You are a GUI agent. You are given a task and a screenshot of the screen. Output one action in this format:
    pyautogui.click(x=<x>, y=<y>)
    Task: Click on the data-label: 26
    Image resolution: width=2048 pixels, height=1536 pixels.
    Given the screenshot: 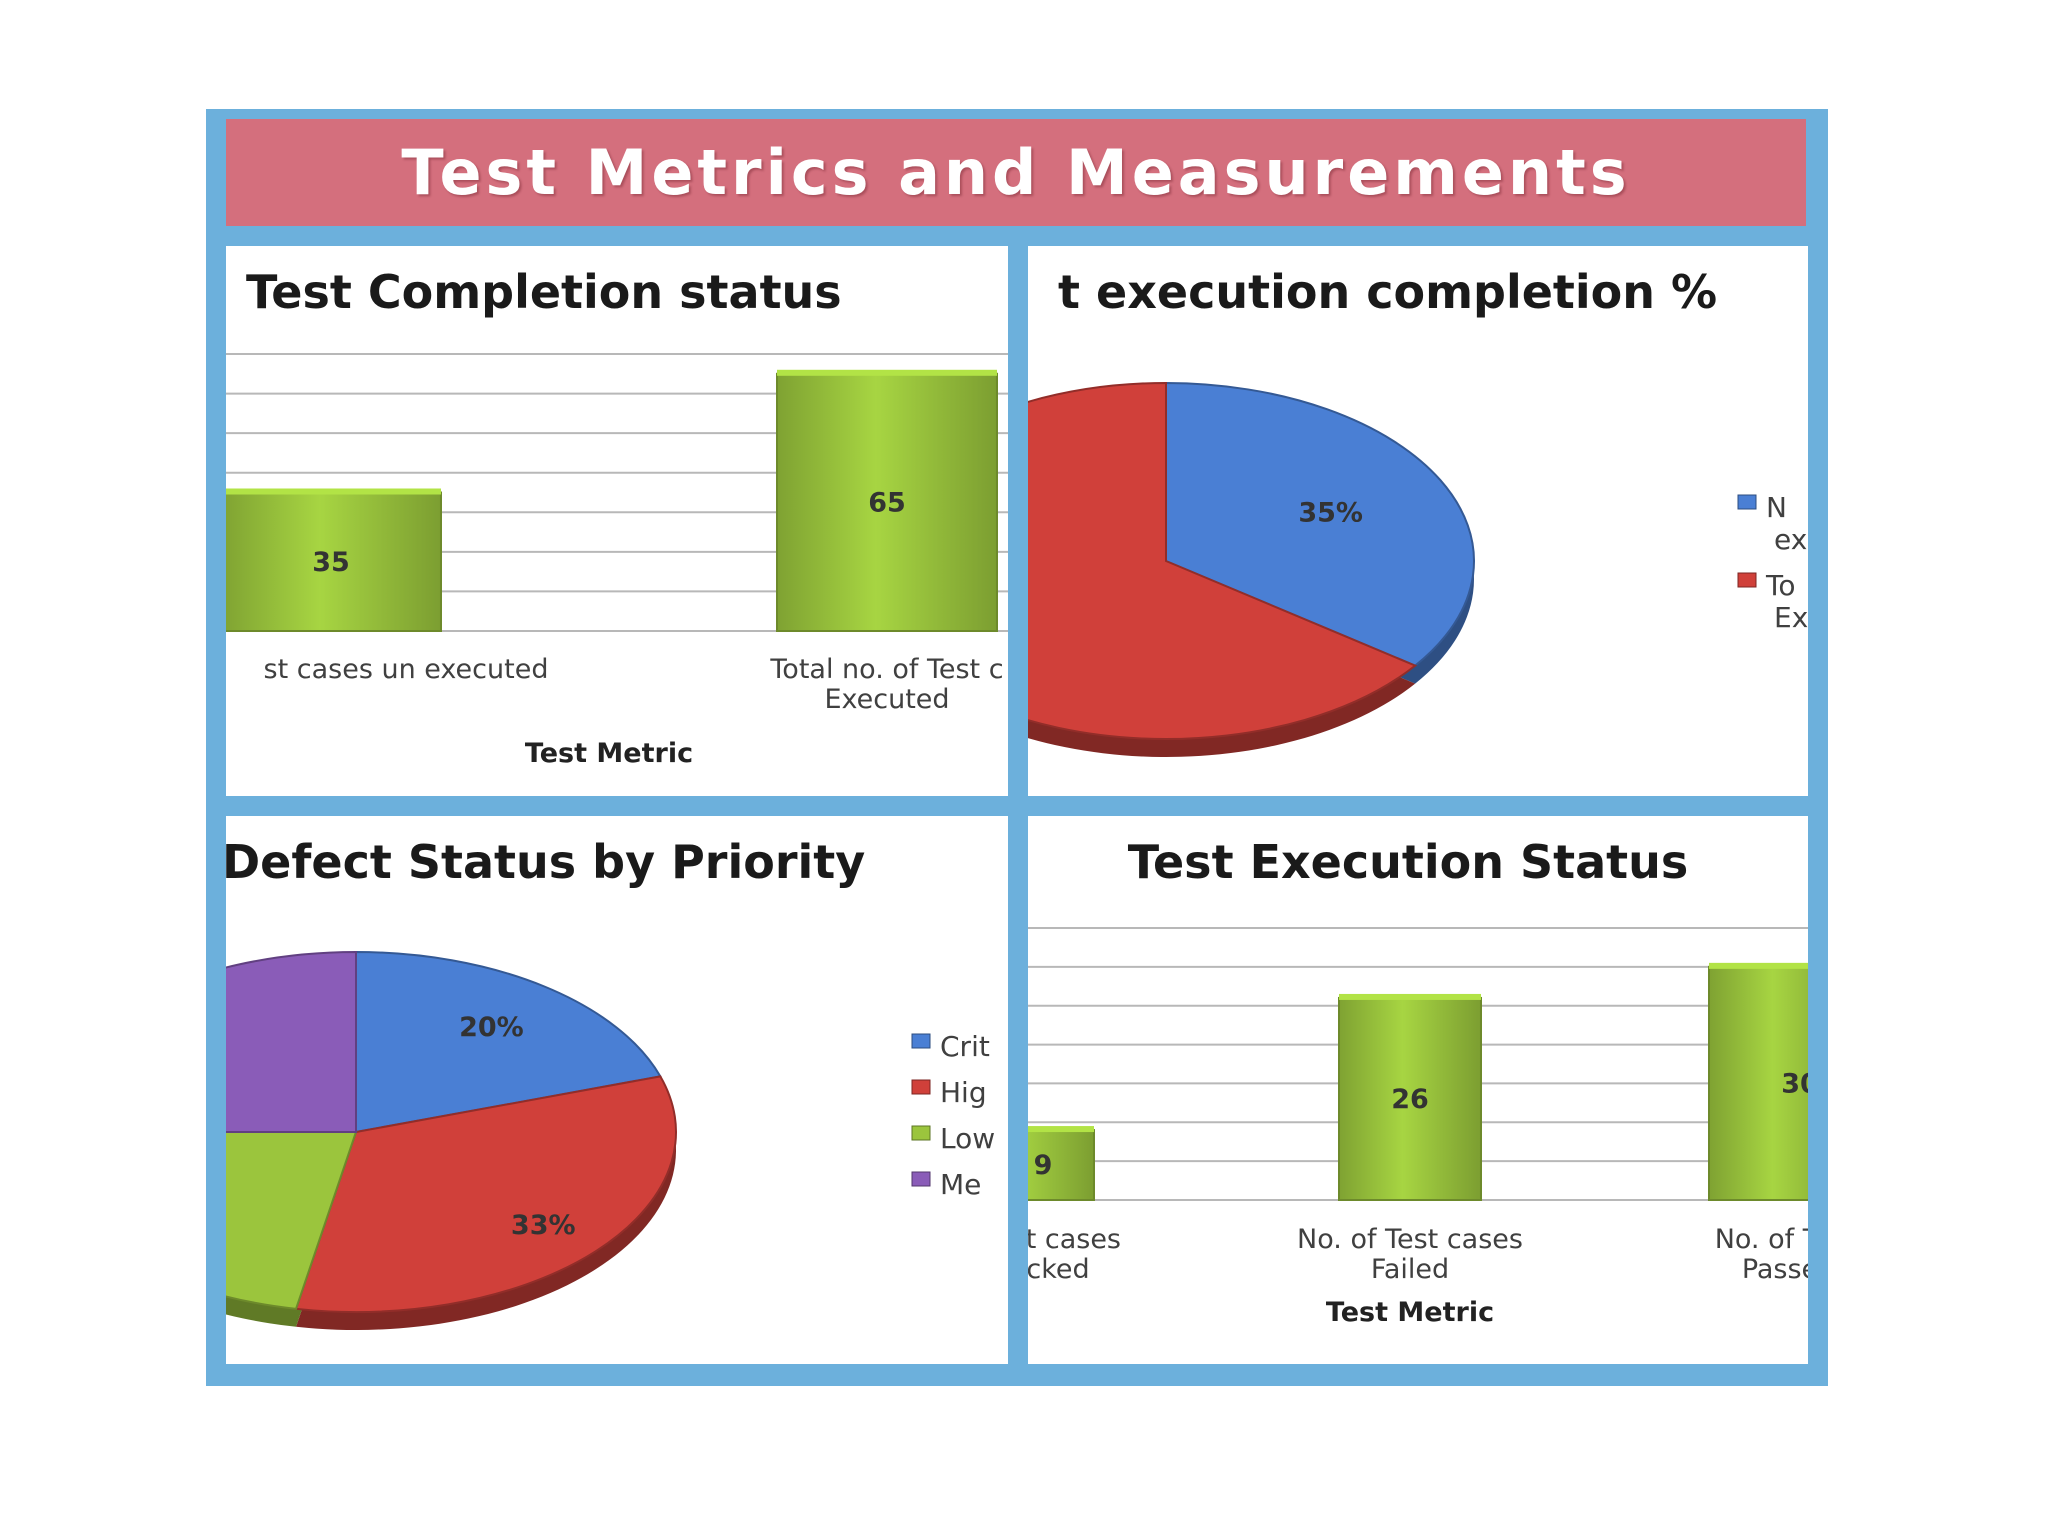 What is the action you would take?
    pyautogui.click(x=1410, y=1099)
    